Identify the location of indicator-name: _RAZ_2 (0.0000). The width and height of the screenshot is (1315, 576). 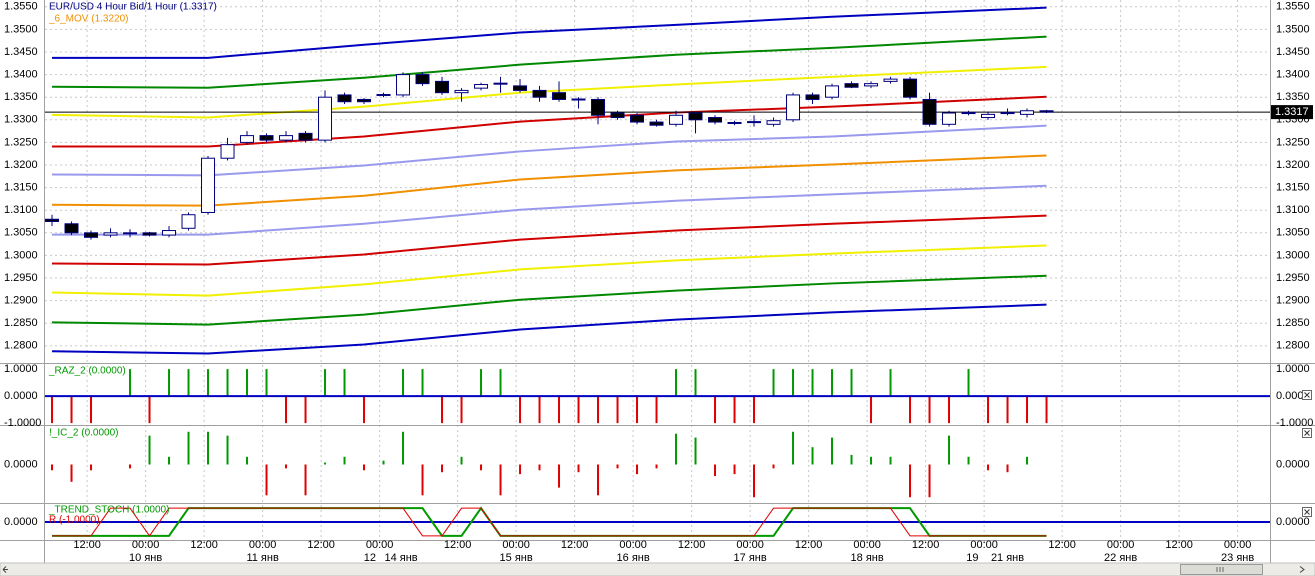
(87, 371).